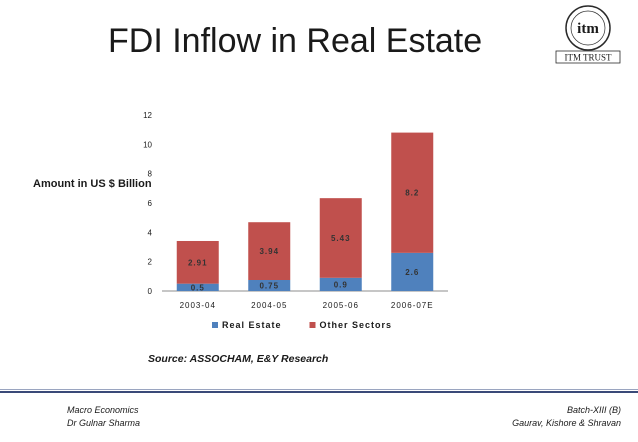 The width and height of the screenshot is (638, 442). Describe the element at coordinates (150, 203) in the screenshot. I see `y-tick-label: 6` at that location.